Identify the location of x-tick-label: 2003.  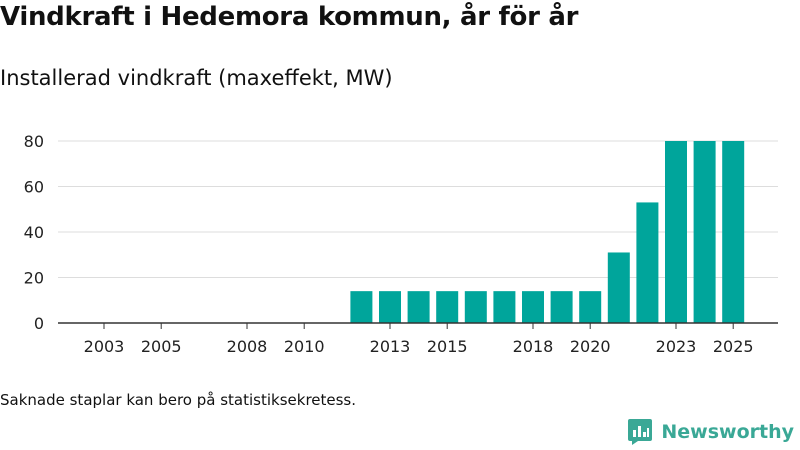
(104, 346).